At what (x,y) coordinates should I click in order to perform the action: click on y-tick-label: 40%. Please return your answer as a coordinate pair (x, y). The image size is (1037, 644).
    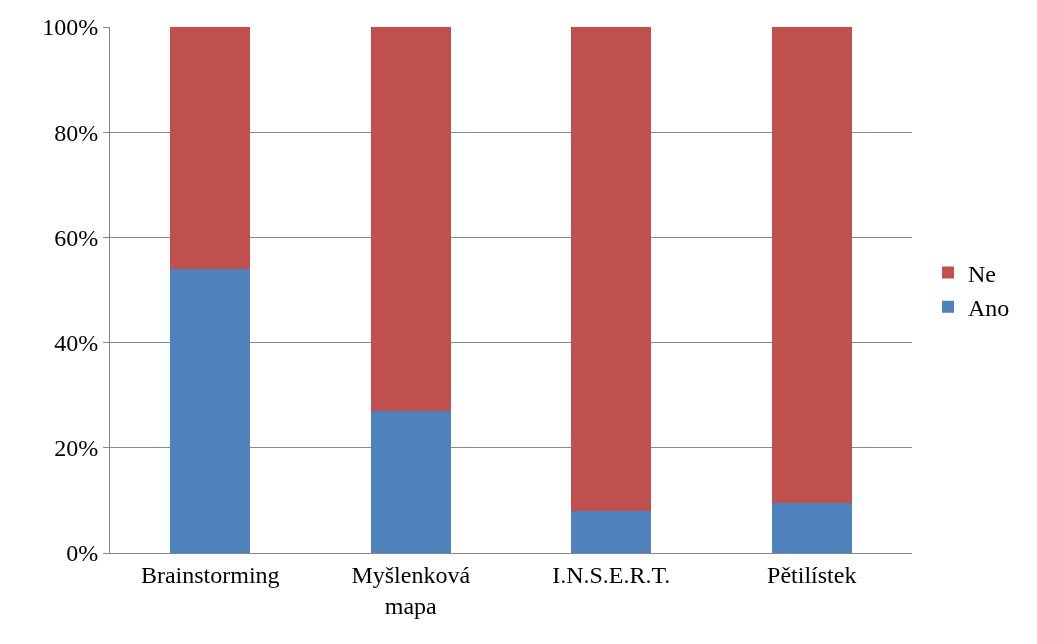
    Looking at the image, I should click on (76, 343).